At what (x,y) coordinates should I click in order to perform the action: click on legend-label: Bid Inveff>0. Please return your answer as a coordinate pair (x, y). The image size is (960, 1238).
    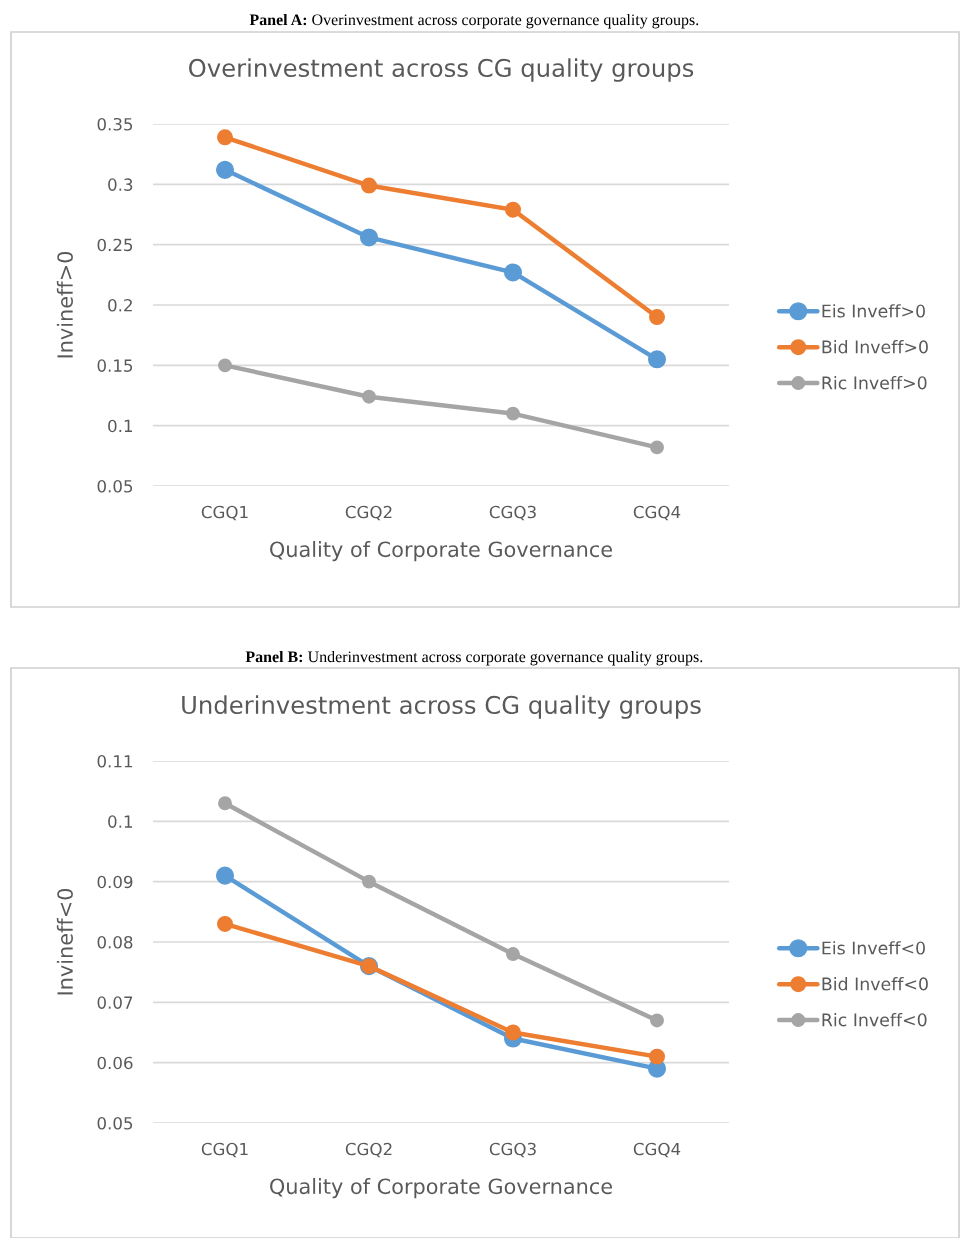
    Looking at the image, I should click on (875, 347).